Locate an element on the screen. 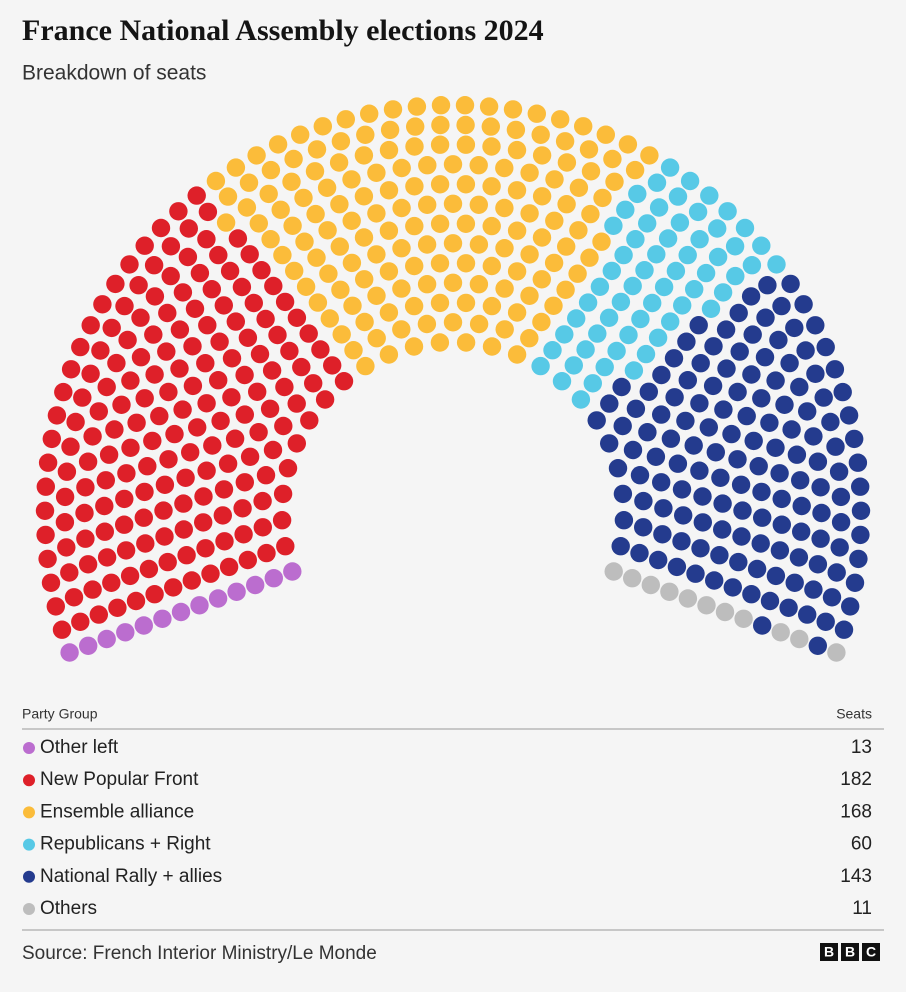 The width and height of the screenshot is (906, 992). logo-box is located at coordinates (871, 952).